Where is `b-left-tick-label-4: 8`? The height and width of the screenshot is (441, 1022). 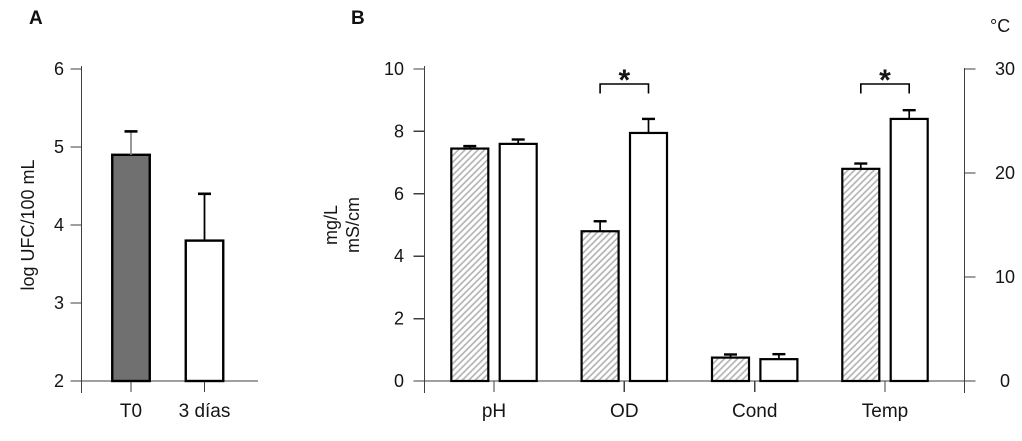
b-left-tick-label-4: 8 is located at coordinates (399, 131).